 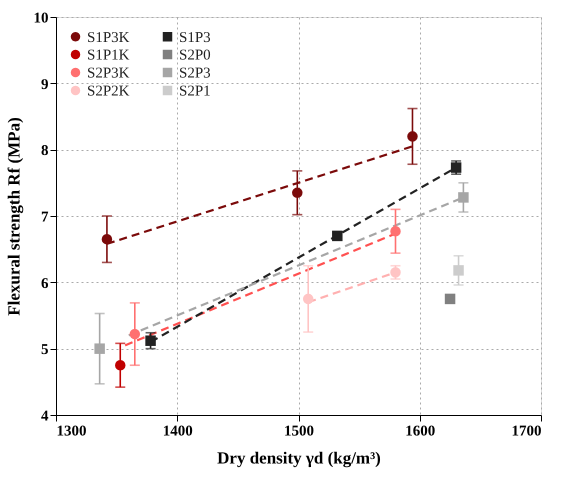 What do you see at coordinates (108, 56) in the screenshot?
I see `legend-label: S1P1K` at bounding box center [108, 56].